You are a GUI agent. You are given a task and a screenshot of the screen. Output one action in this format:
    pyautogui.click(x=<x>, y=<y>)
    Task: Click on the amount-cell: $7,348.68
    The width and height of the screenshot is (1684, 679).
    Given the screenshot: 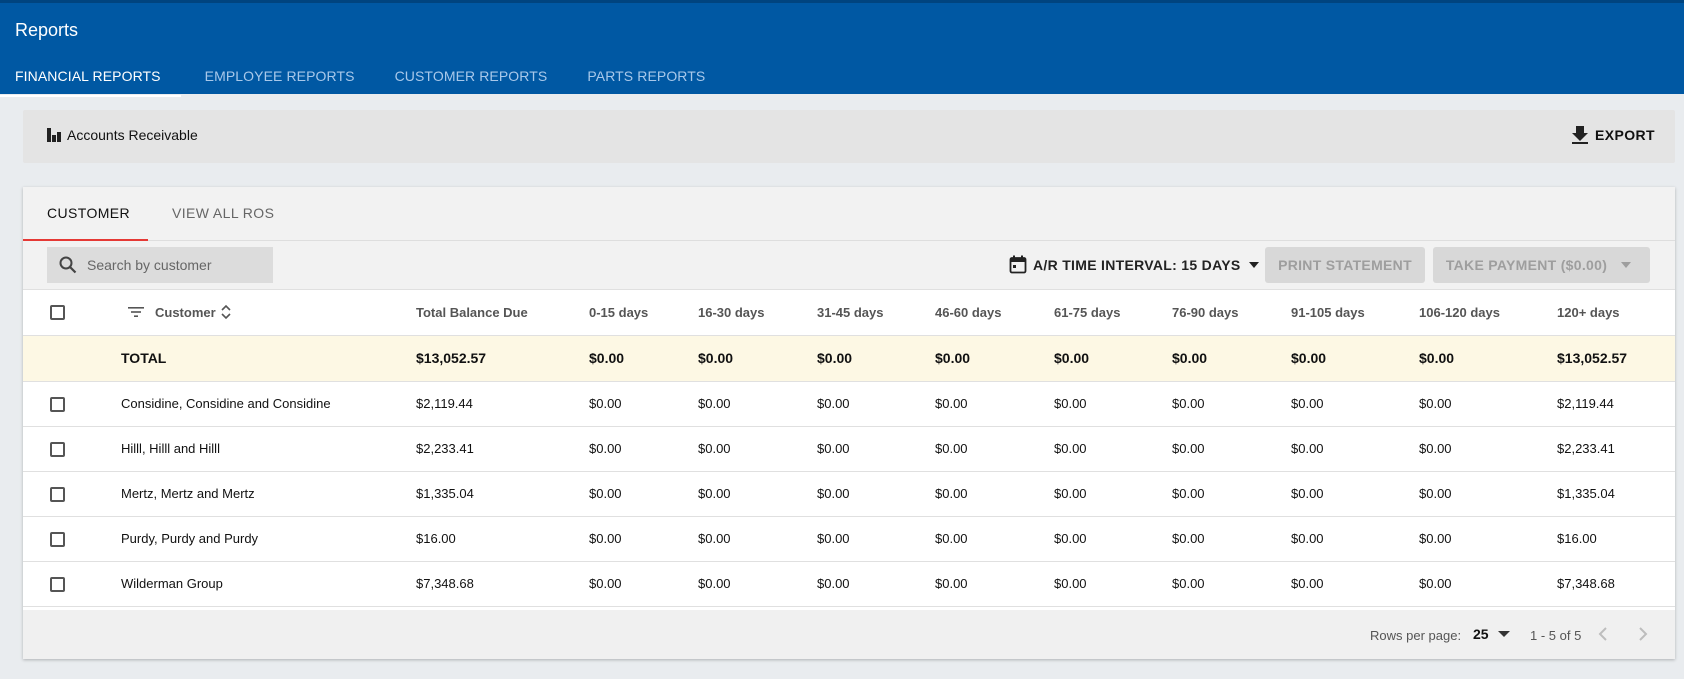 What is the action you would take?
    pyautogui.click(x=502, y=584)
    